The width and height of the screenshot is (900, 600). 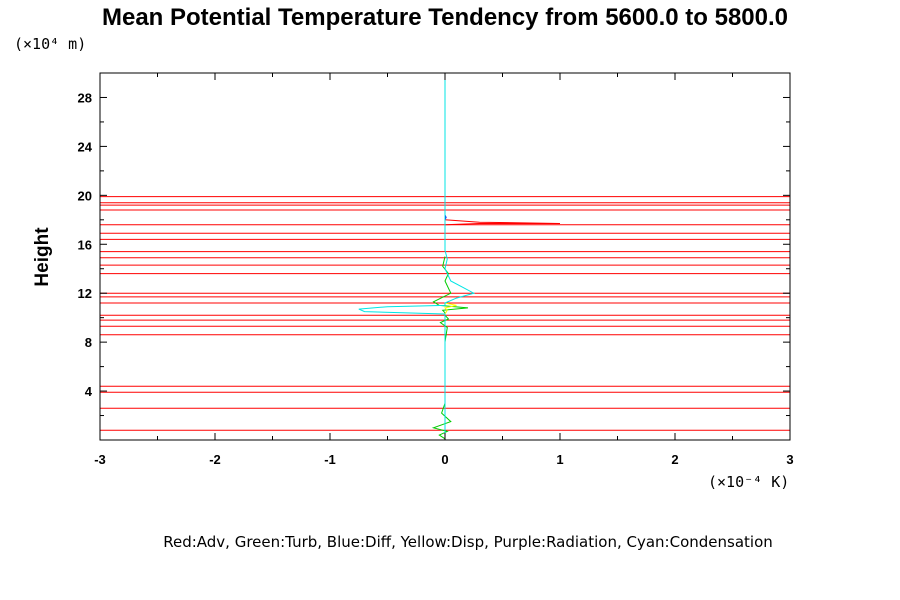 I want to click on adv-series-line, so click(x=502, y=221).